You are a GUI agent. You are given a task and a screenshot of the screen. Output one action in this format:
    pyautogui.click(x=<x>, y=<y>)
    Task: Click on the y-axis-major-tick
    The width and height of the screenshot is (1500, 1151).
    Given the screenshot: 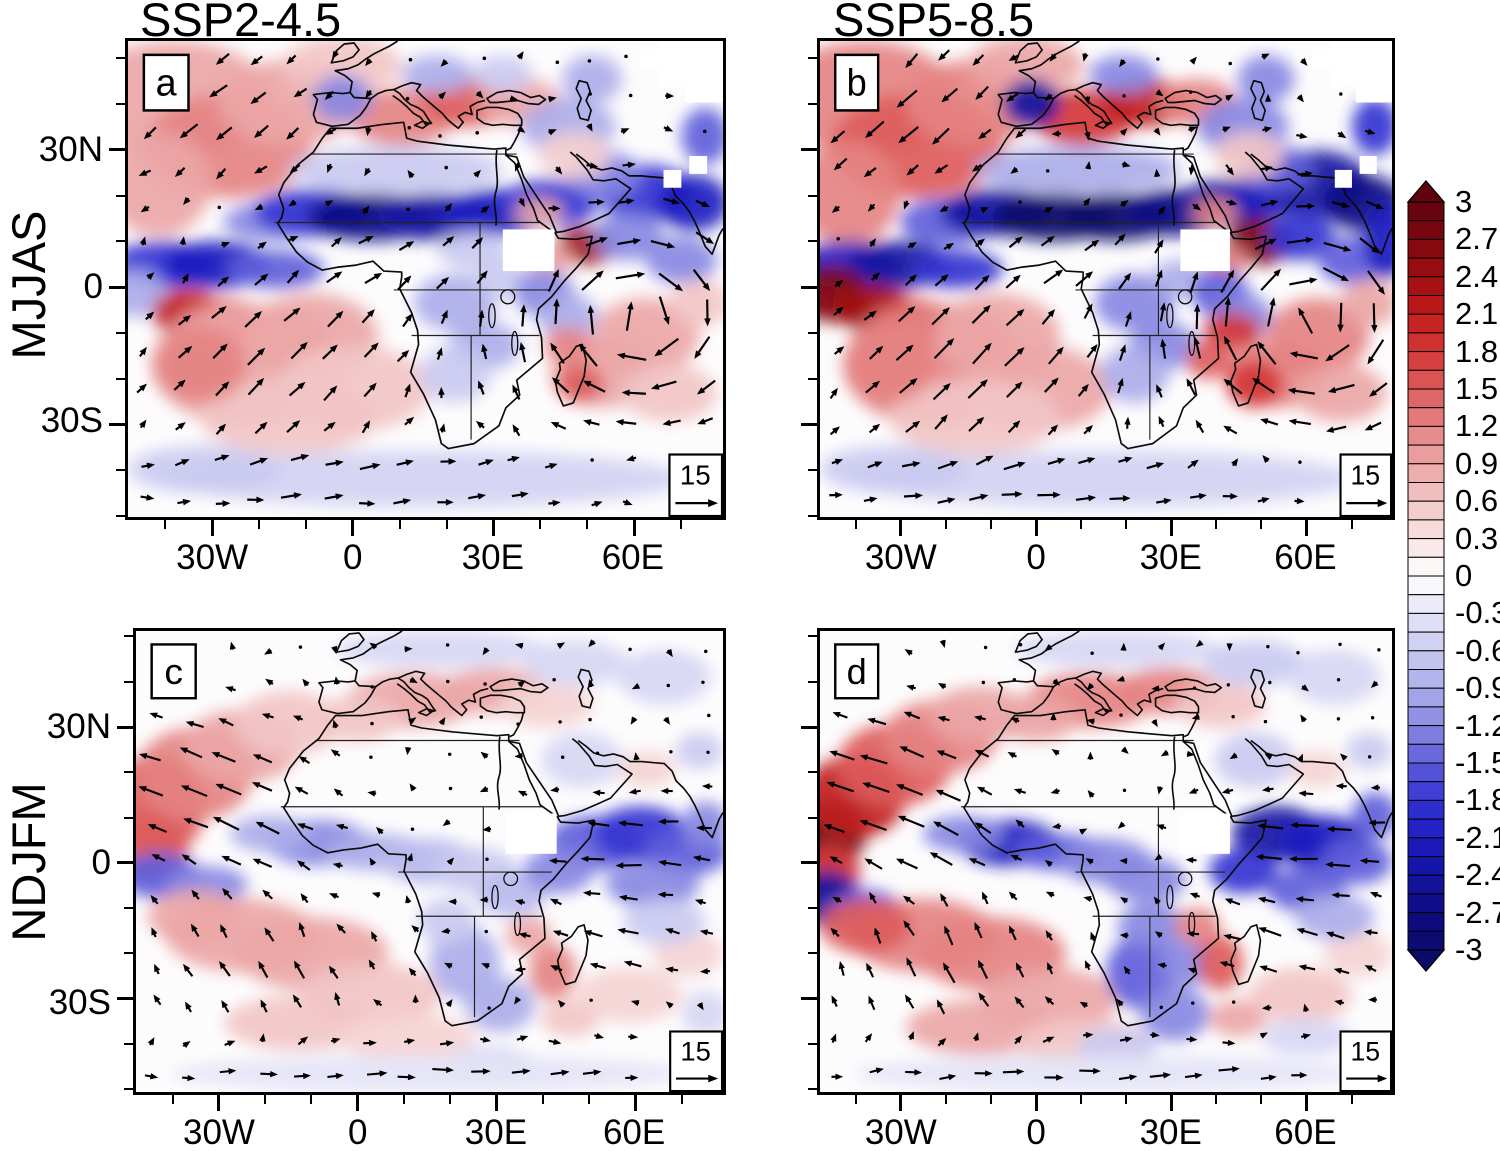 What is the action you would take?
    pyautogui.click(x=117, y=150)
    